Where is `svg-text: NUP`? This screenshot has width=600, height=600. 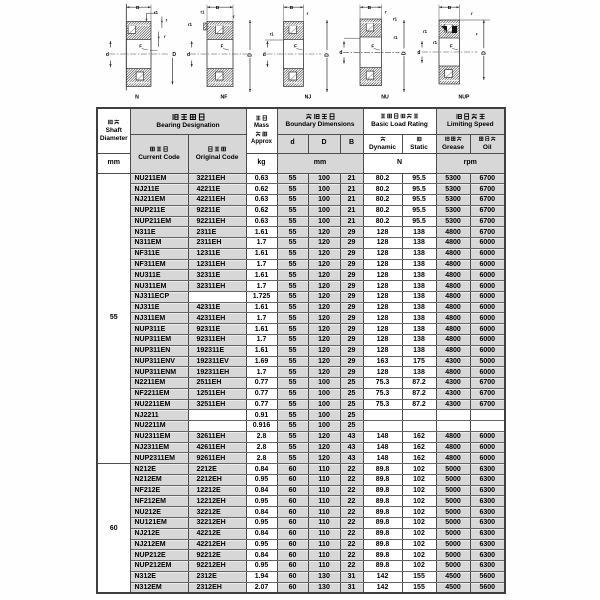
svg-text: NUP is located at coordinates (464, 98).